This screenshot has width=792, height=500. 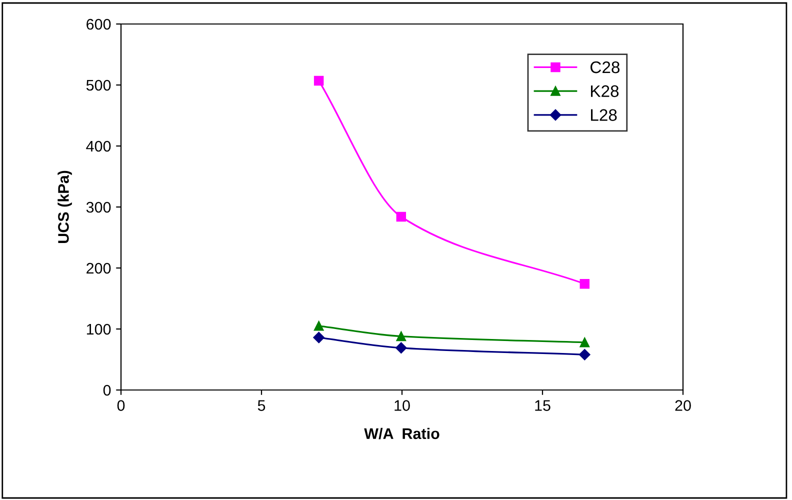 What do you see at coordinates (402, 405) in the screenshot?
I see `x-tick-label: 10` at bounding box center [402, 405].